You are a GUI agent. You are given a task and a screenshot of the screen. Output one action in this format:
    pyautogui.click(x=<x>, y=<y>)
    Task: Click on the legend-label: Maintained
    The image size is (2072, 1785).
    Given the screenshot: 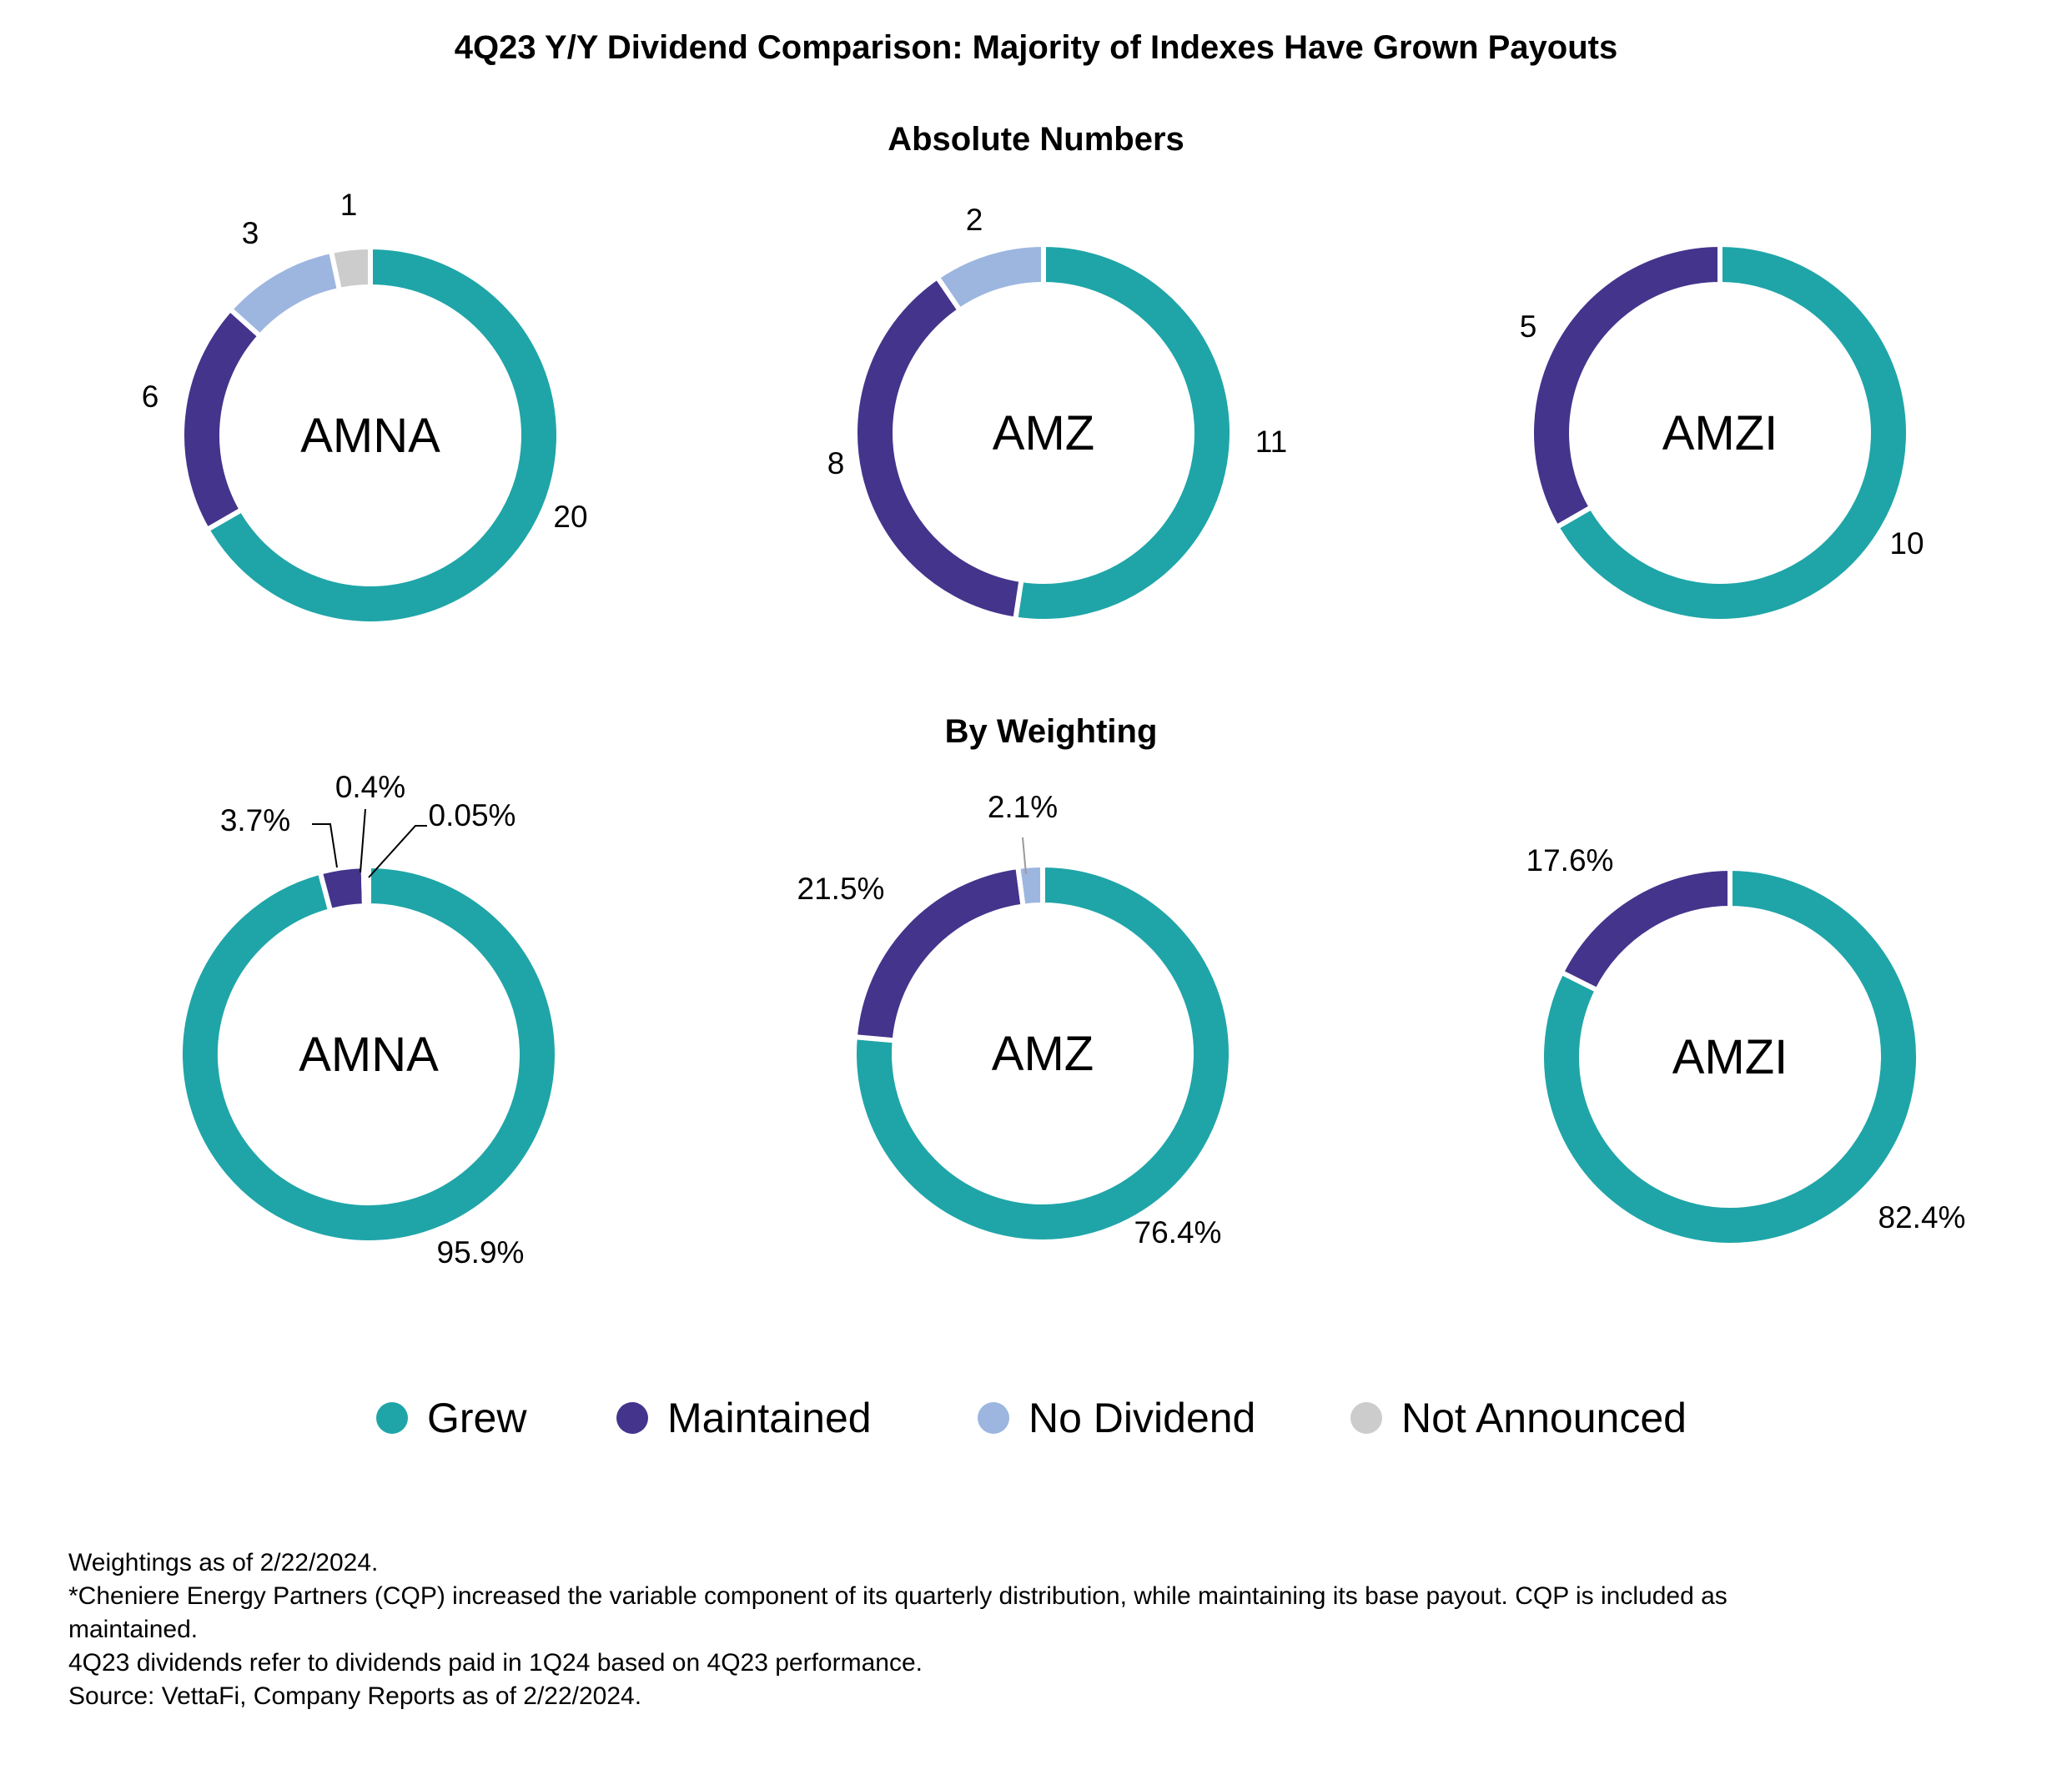 What is the action you would take?
    pyautogui.click(x=769, y=1418)
    